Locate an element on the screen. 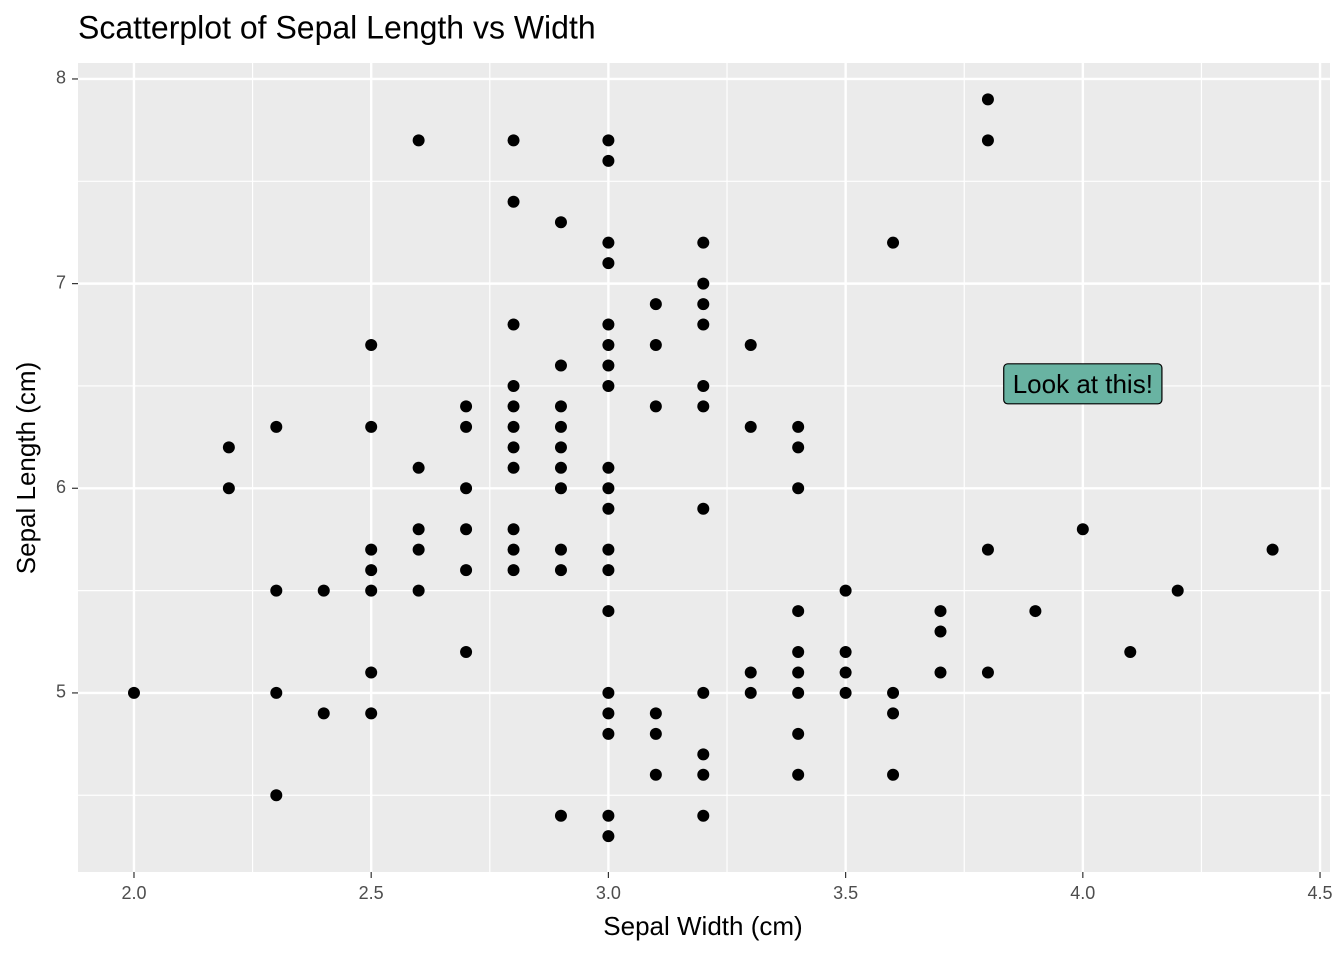  x-tick-label: 3.0 is located at coordinates (608, 893).